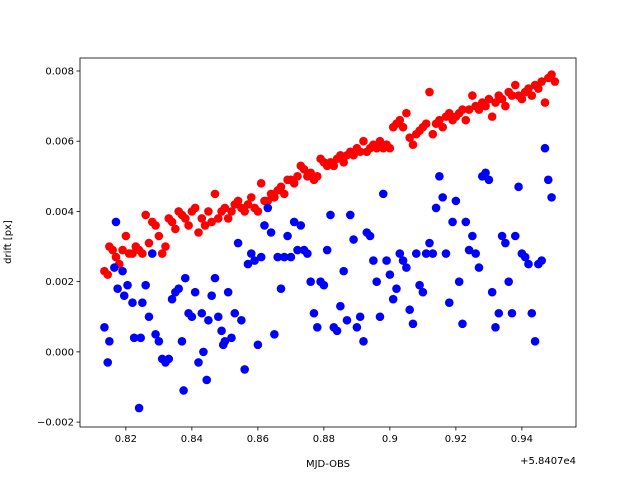 Image resolution: width=640 pixels, height=480 pixels. What do you see at coordinates (8, 242) in the screenshot?
I see `y-axis-label: drift [px]` at bounding box center [8, 242].